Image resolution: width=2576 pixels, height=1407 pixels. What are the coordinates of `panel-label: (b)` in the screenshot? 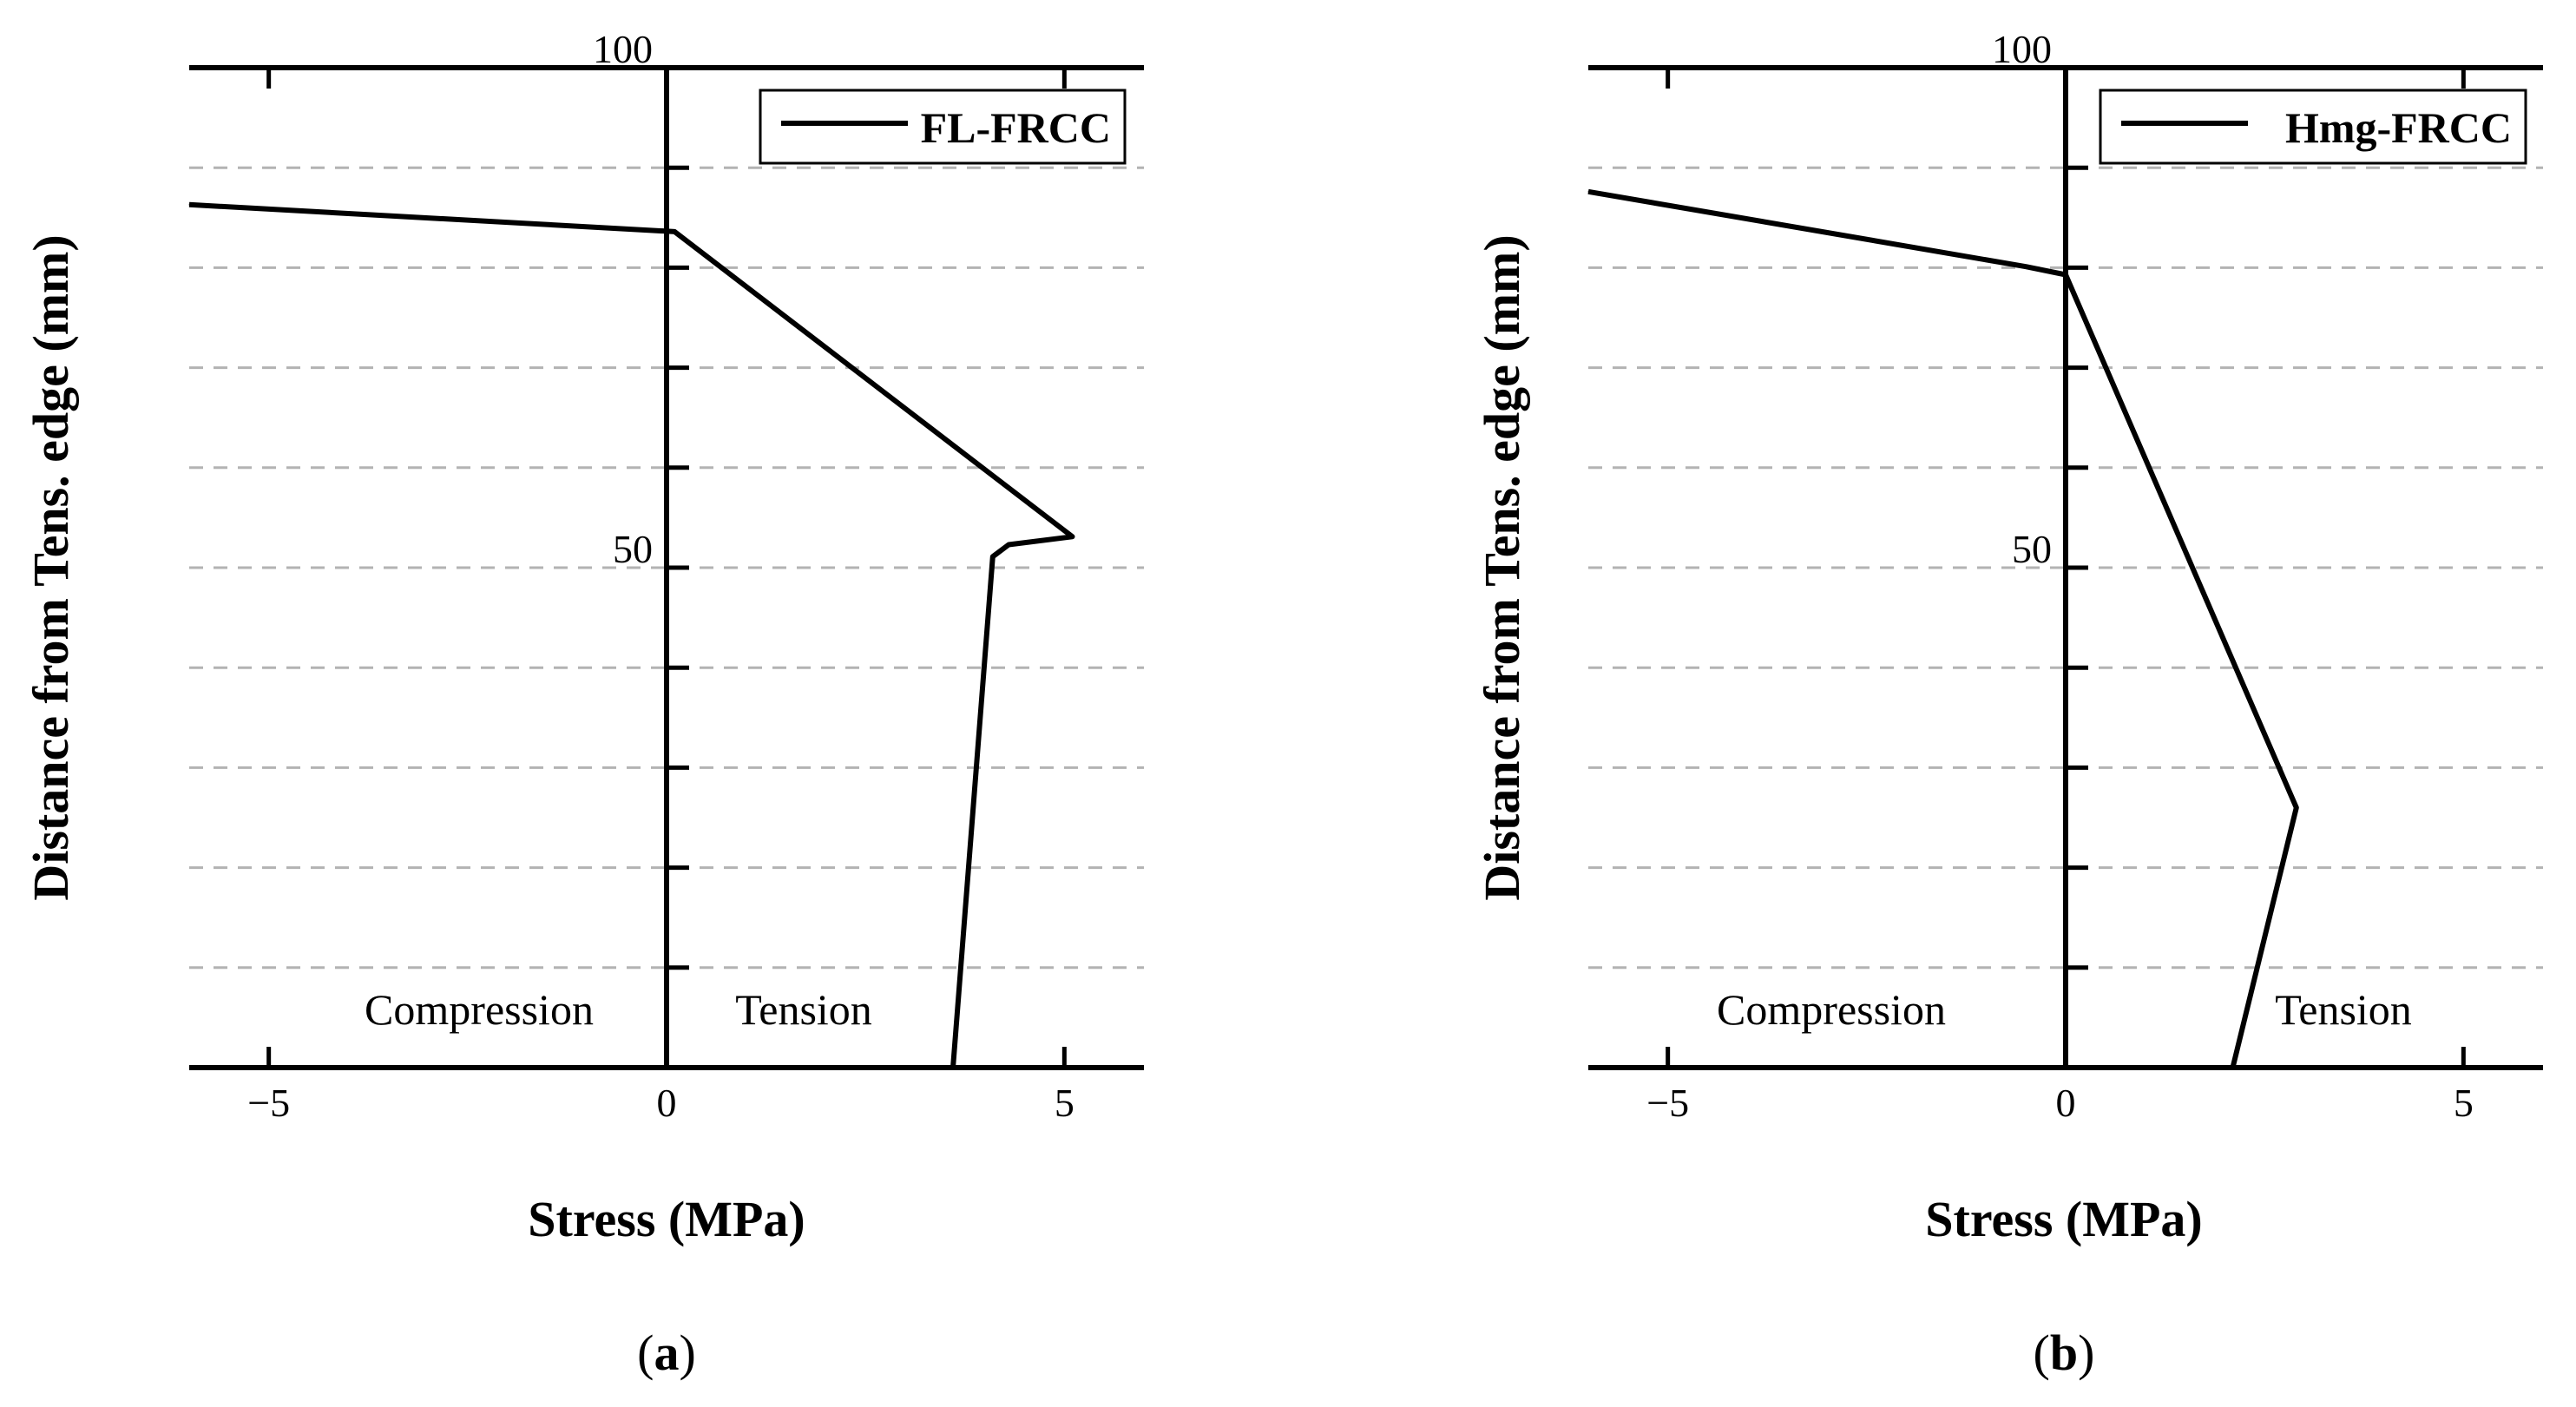 It's located at (2064, 1353).